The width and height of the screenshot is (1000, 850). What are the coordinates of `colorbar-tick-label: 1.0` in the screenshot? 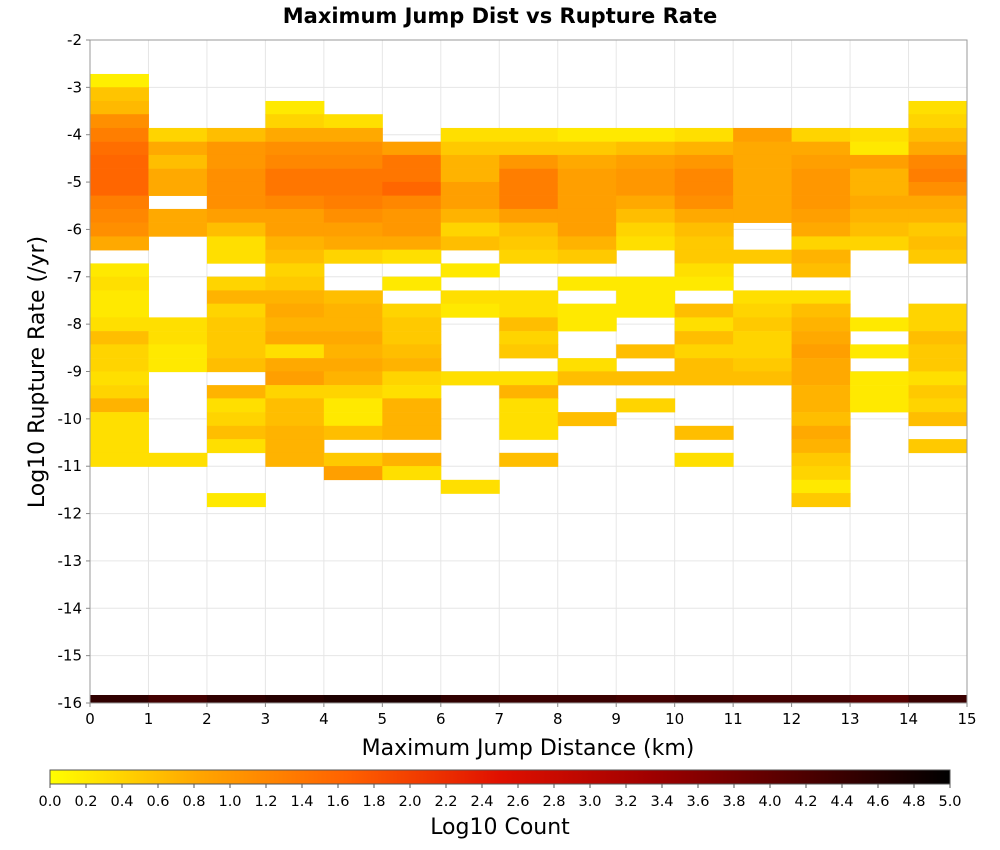 It's located at (229, 802).